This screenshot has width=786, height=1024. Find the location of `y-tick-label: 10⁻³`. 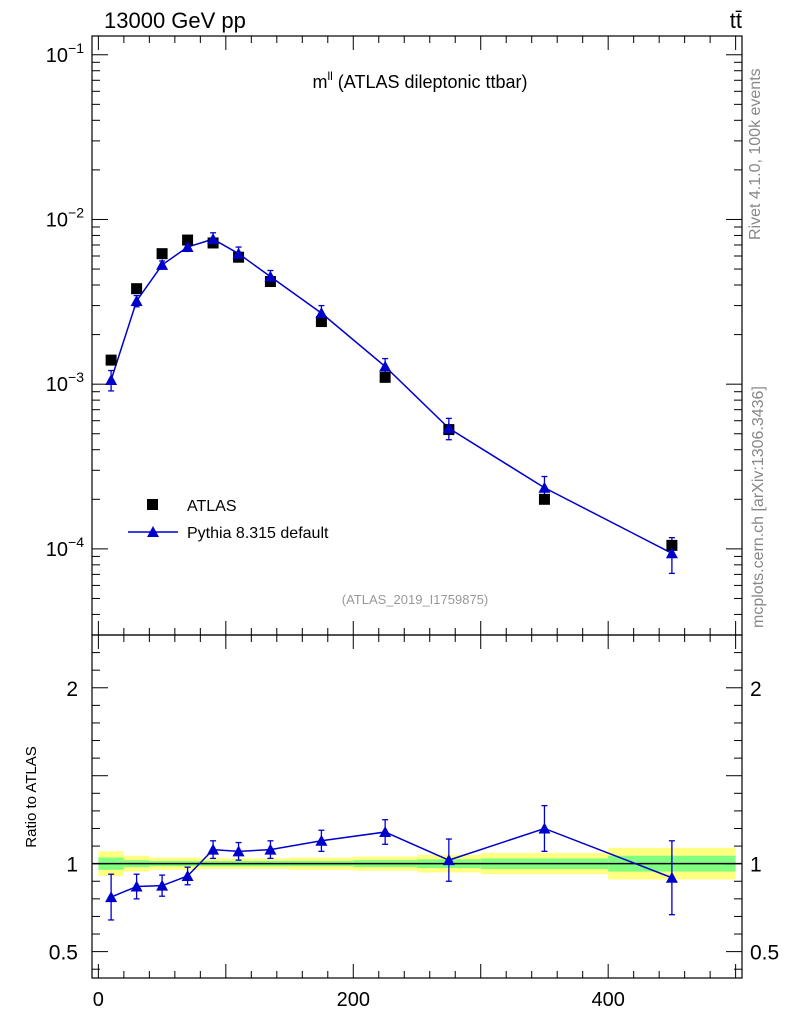

y-tick-label: 10⁻³ is located at coordinates (65, 382).